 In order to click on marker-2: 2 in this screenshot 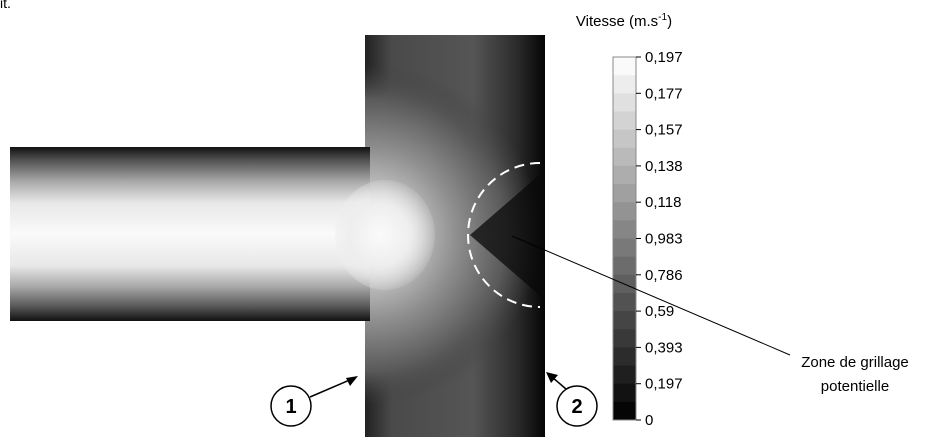, I will do `click(572, 399)`.